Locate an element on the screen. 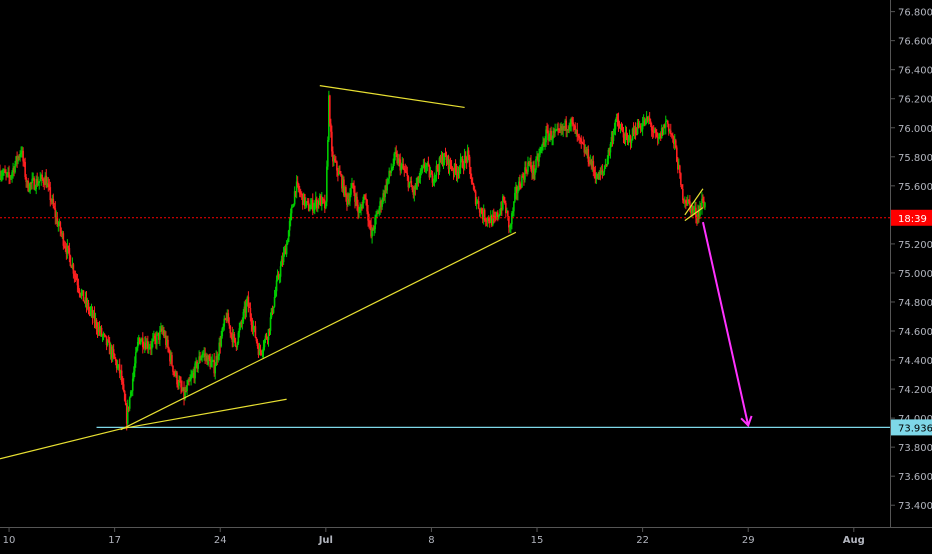 This screenshot has width=932, height=554. price-tick-label: 75.600 is located at coordinates (915, 187).